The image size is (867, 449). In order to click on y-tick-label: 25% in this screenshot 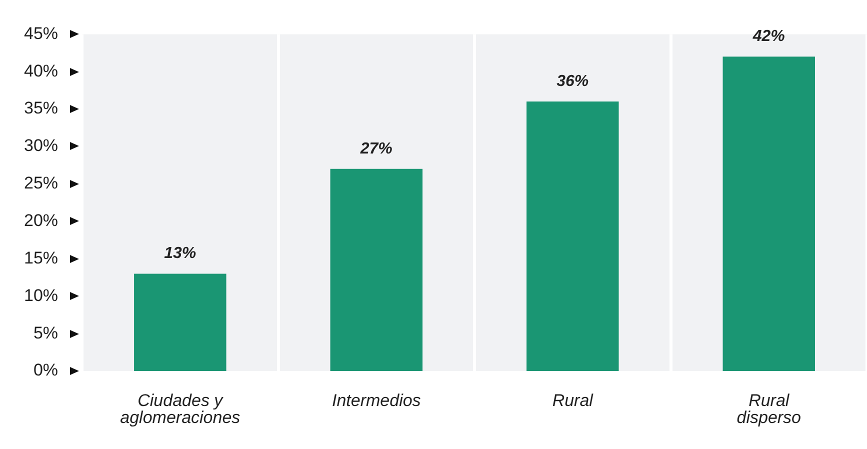, I will do `click(41, 183)`.